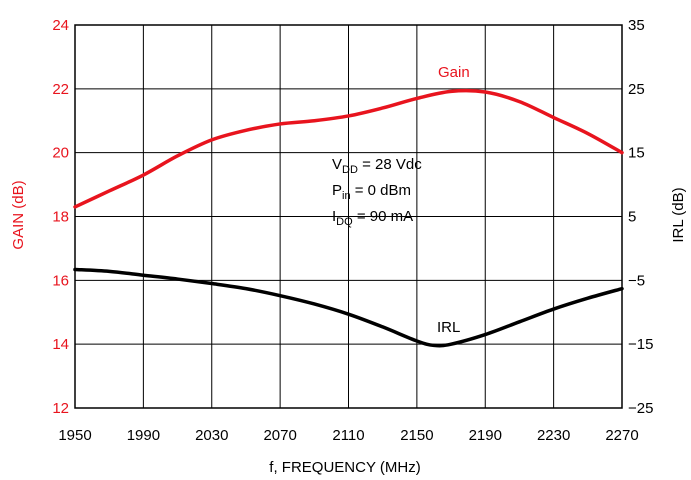 The width and height of the screenshot is (691, 480). I want to click on x-tick-label: 2270, so click(621, 435).